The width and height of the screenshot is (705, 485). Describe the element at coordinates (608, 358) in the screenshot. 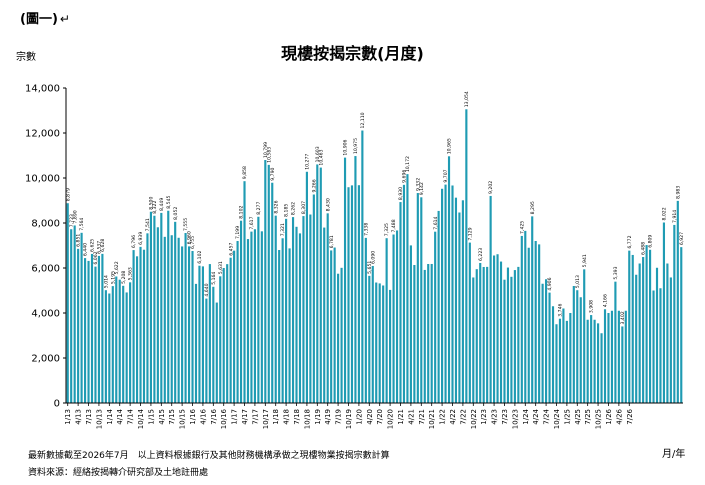

I see `bar-1/26` at that location.